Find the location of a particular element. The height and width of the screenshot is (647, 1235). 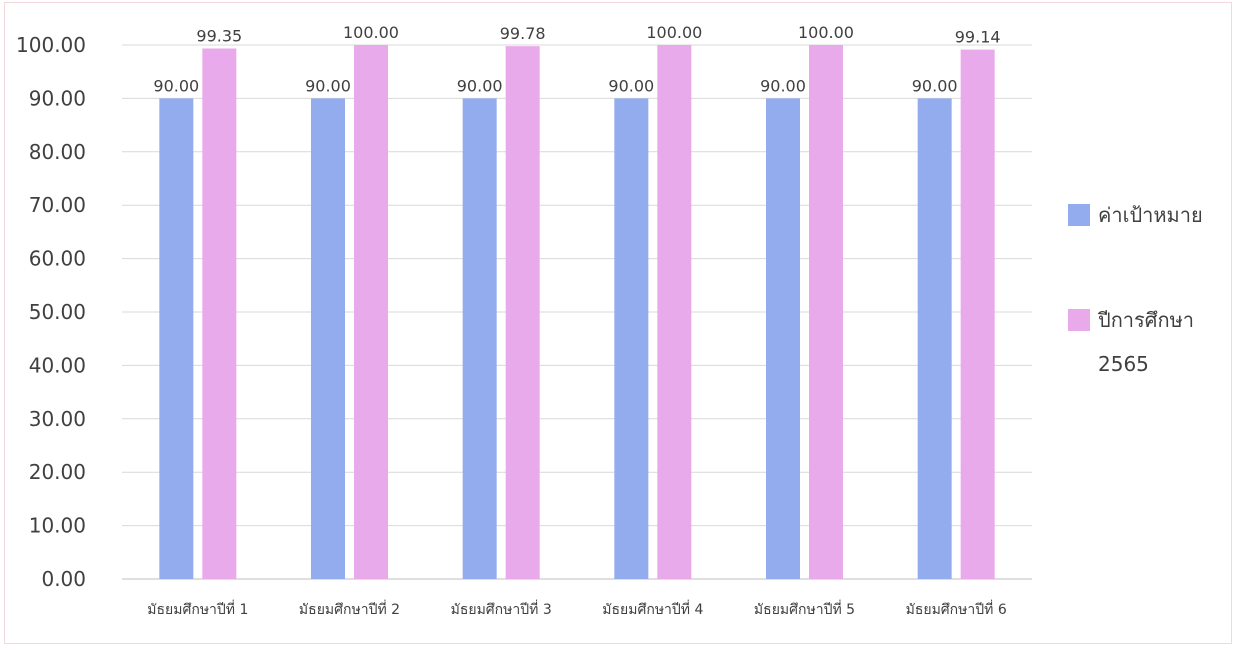

legend-label: 2565 is located at coordinates (1123, 364).